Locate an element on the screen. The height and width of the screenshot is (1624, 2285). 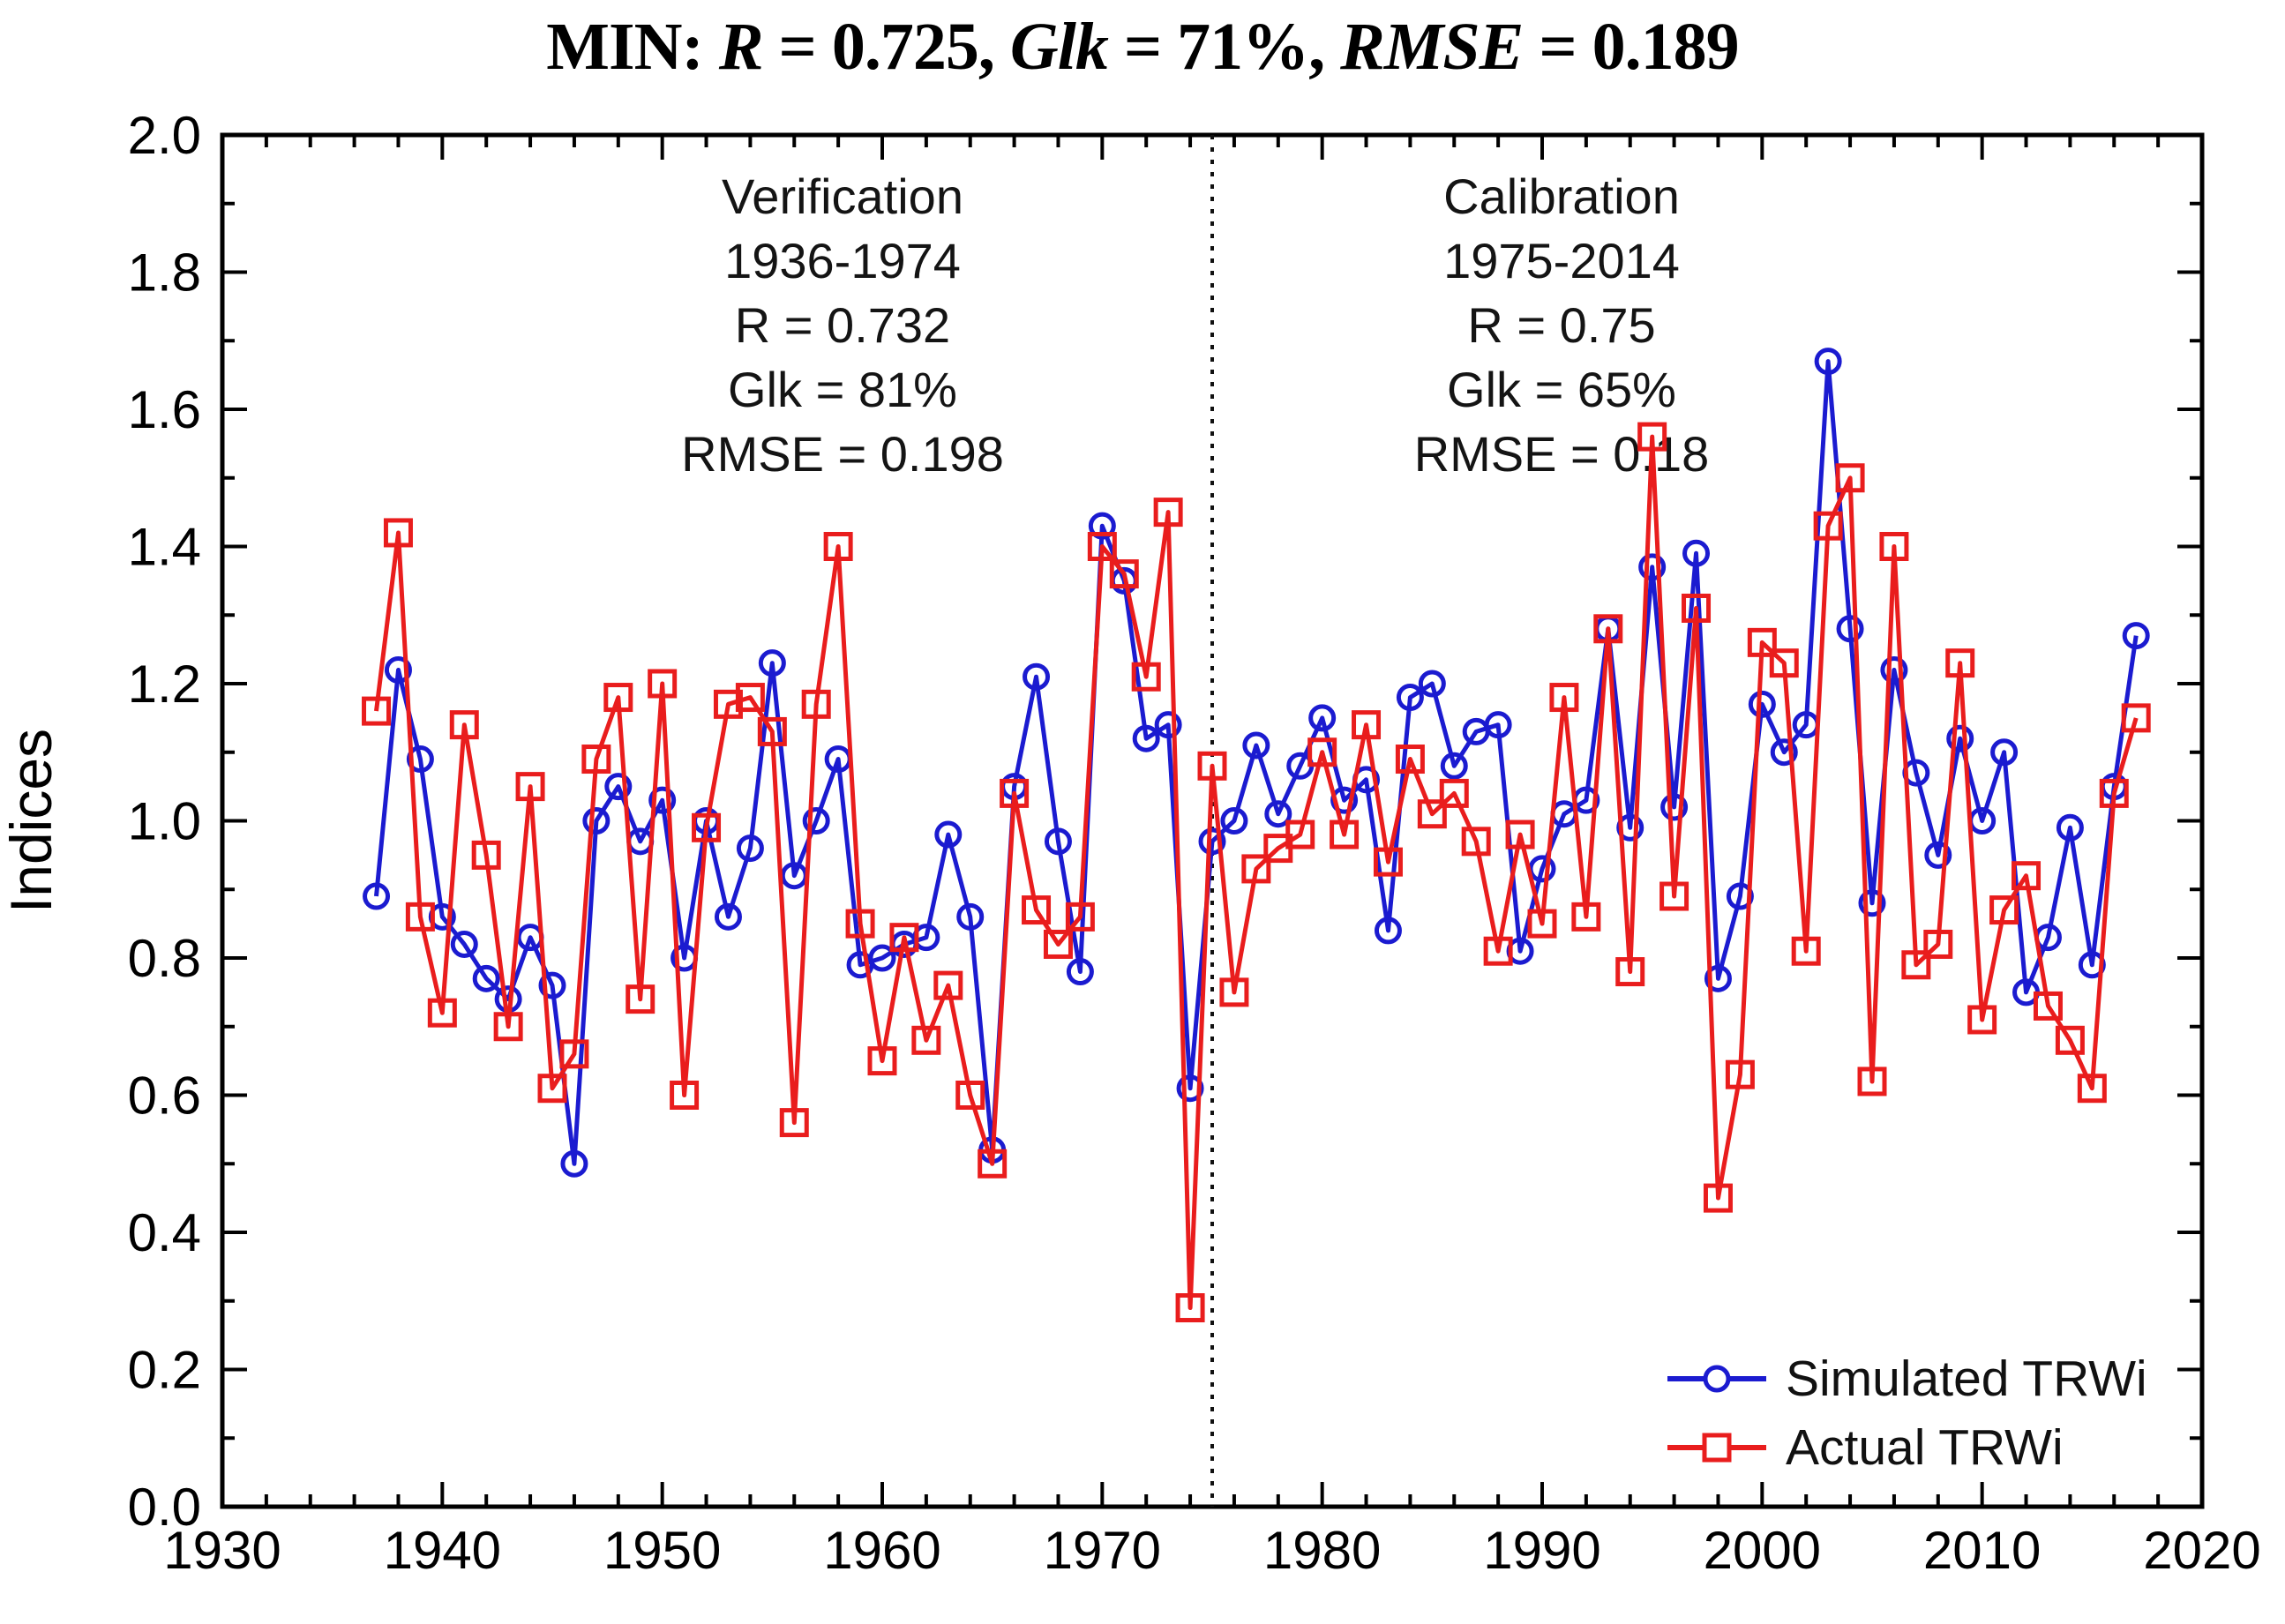
title-segment: R is located at coordinates (741, 47).